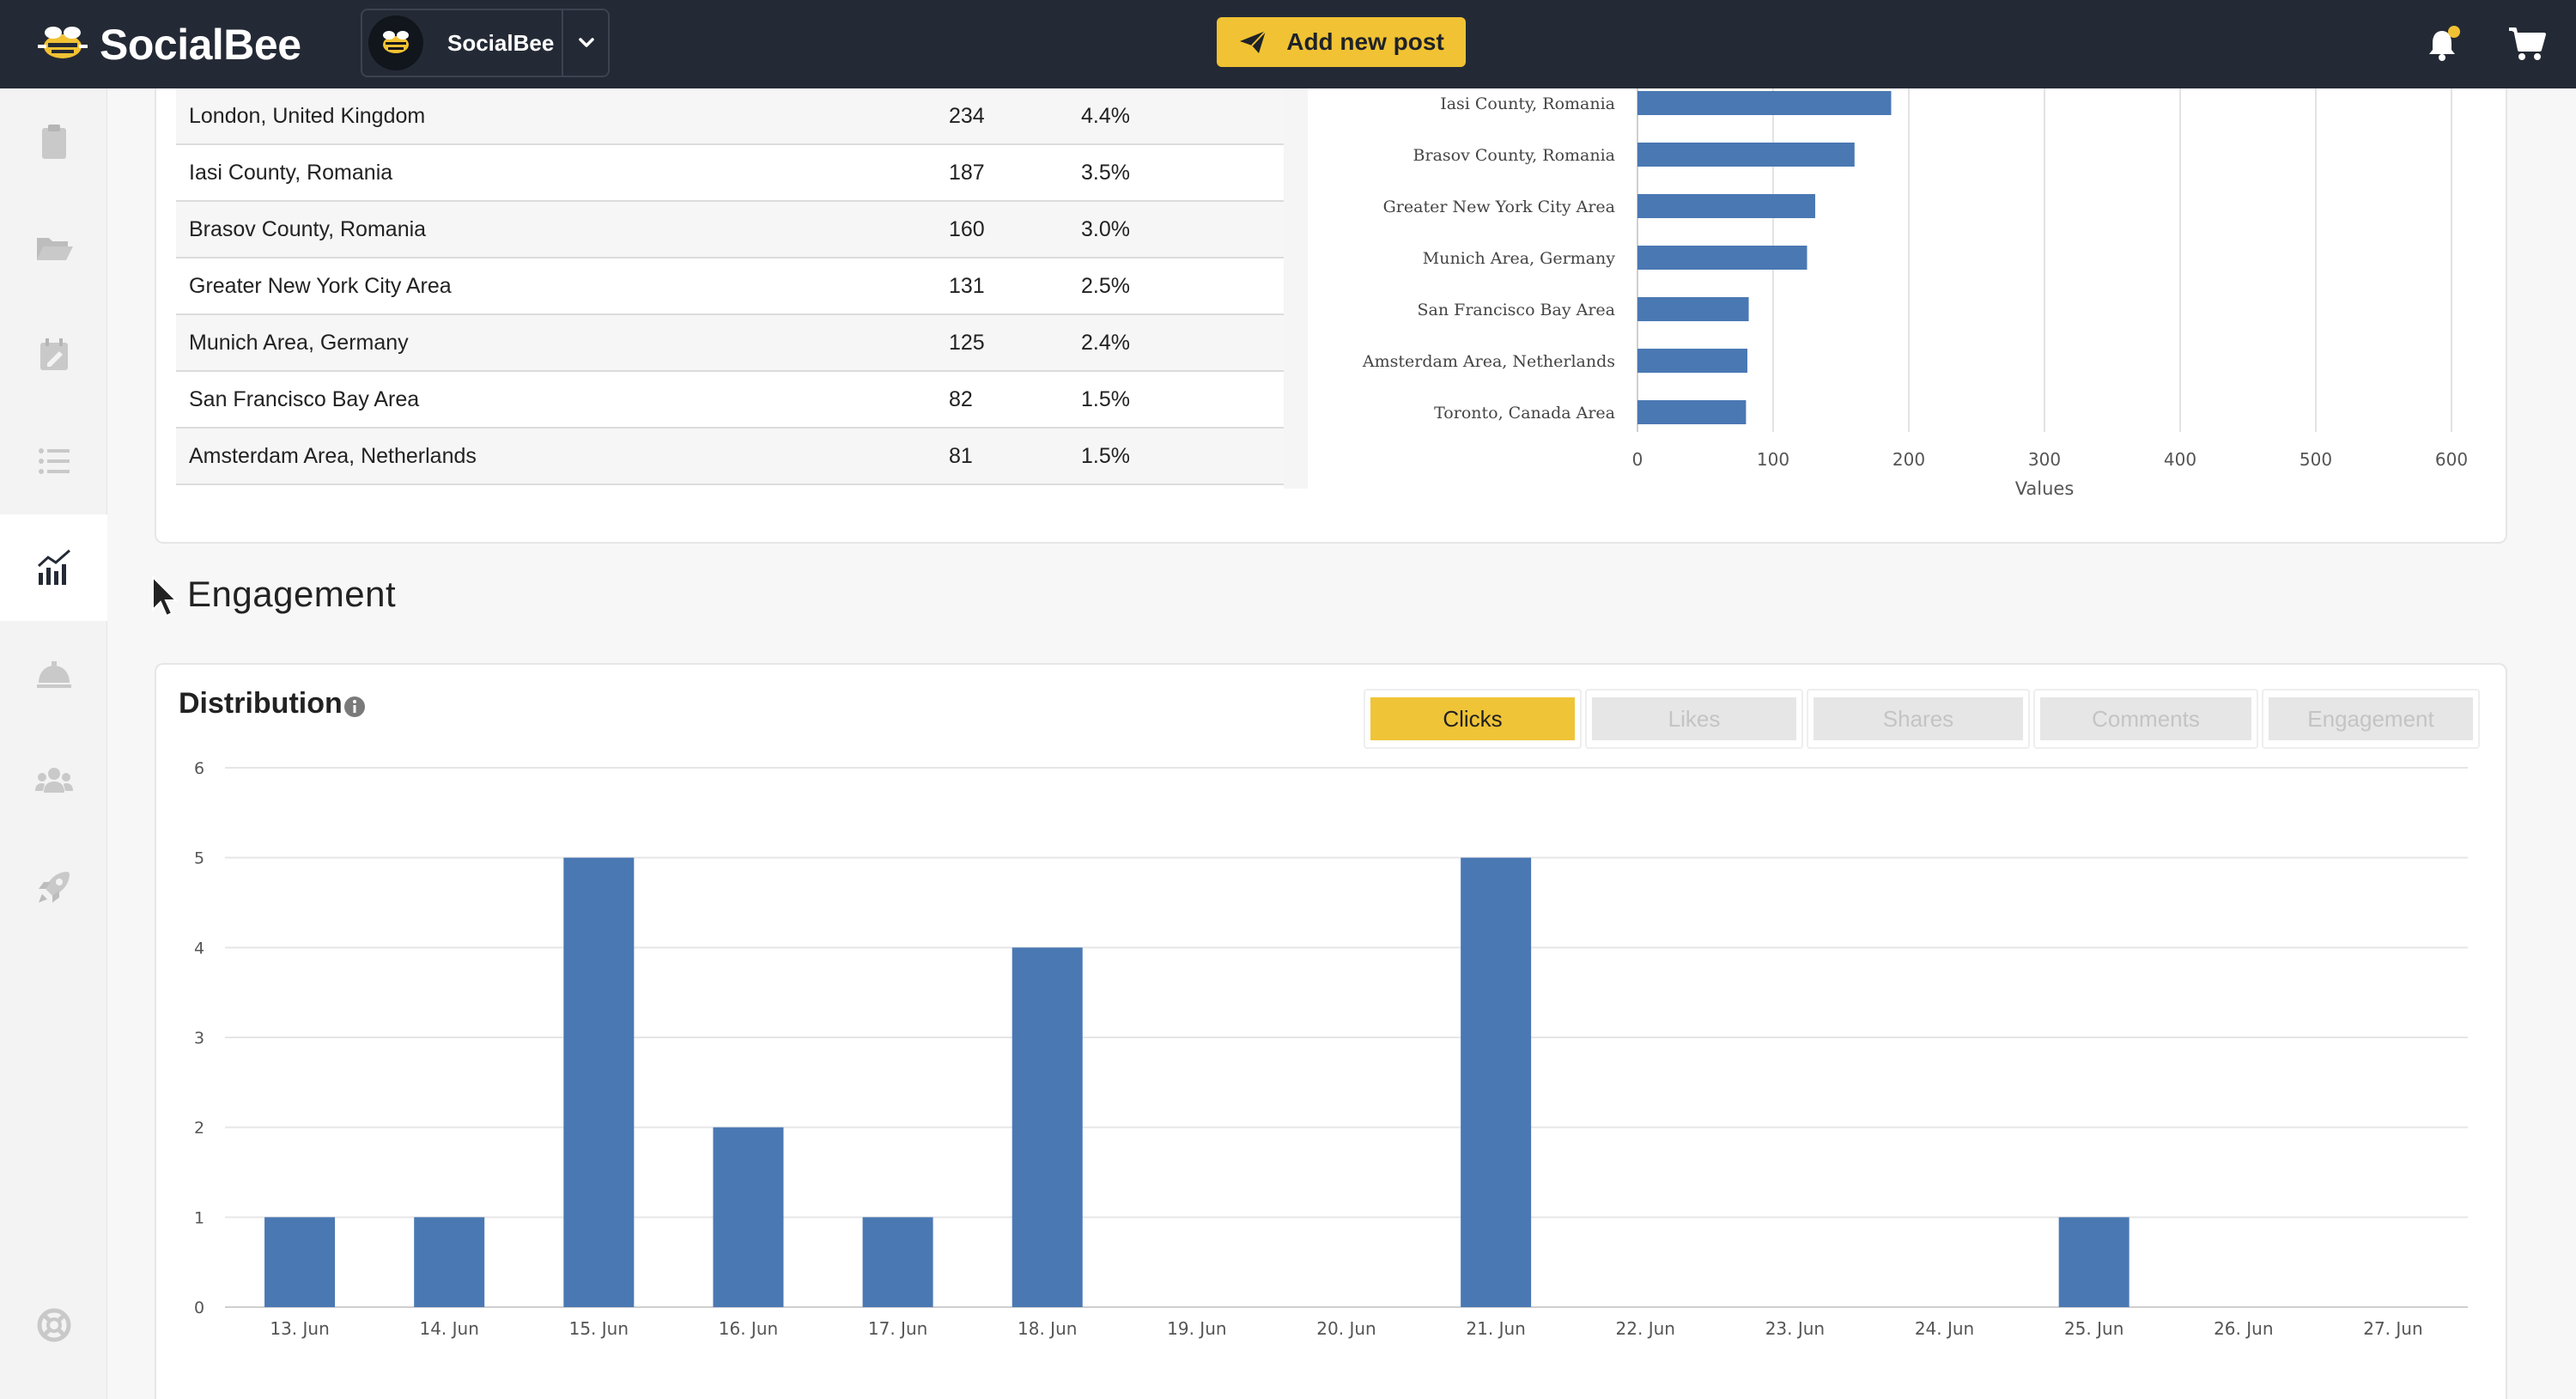  I want to click on x-tick-label: 22. Jun, so click(1645, 1328).